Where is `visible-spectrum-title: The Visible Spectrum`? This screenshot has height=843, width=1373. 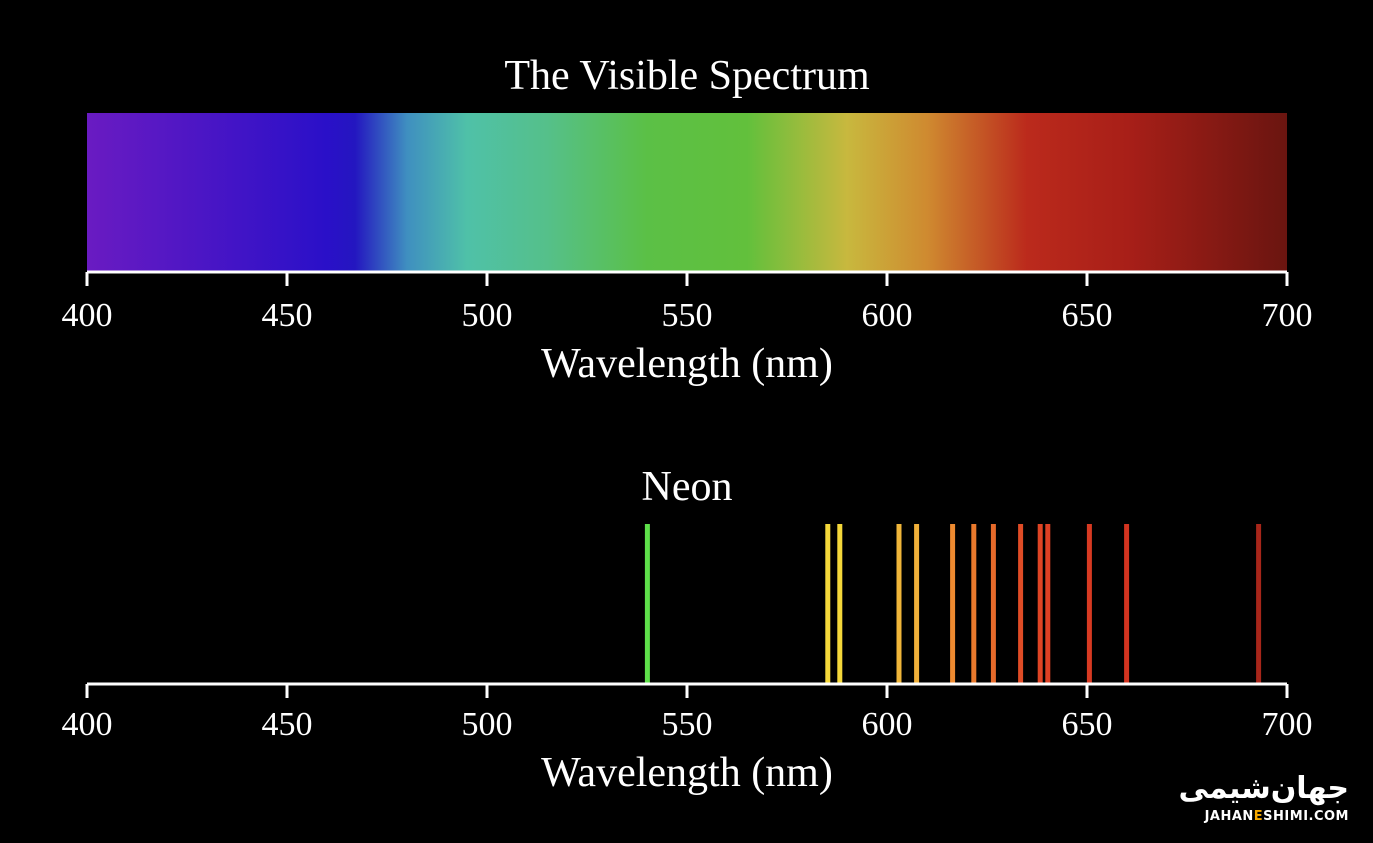 visible-spectrum-title: The Visible Spectrum is located at coordinates (687, 76).